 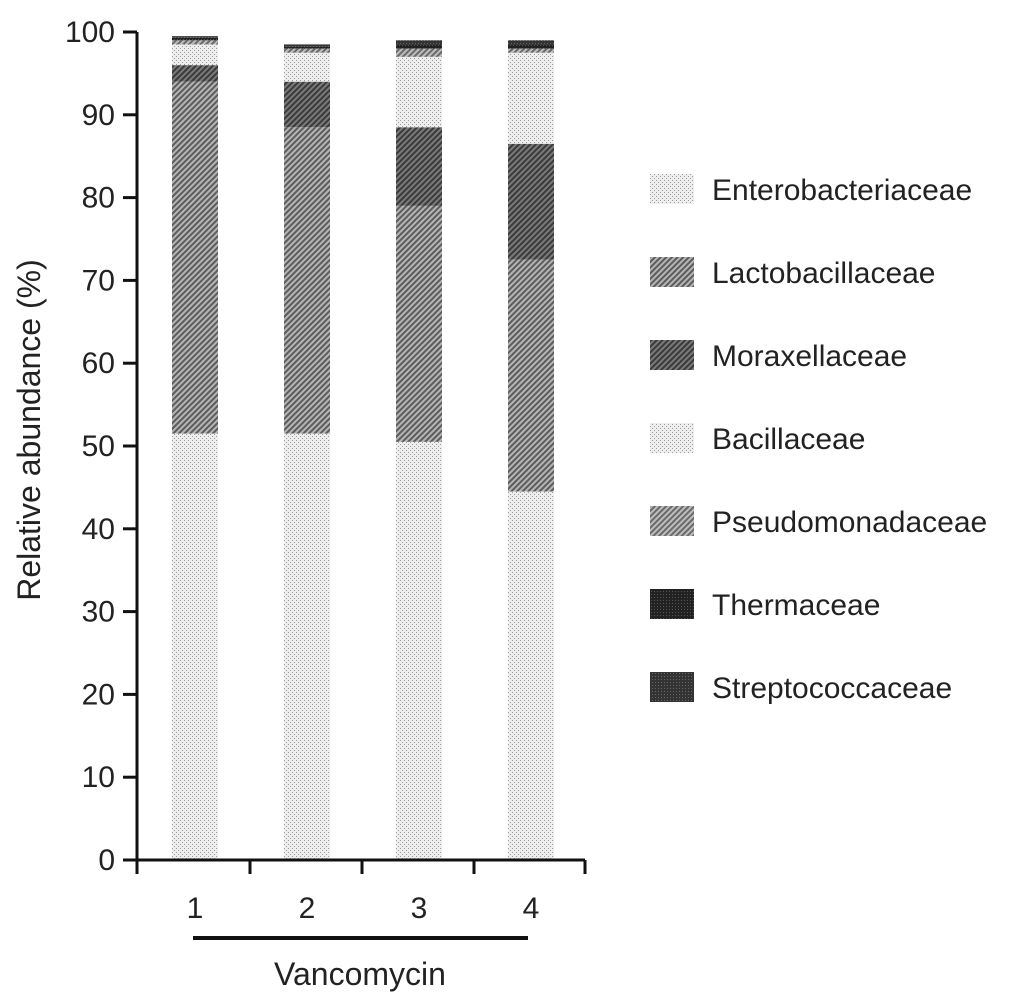 I want to click on legend-swatch-pseudomonadaceae, so click(x=672, y=521).